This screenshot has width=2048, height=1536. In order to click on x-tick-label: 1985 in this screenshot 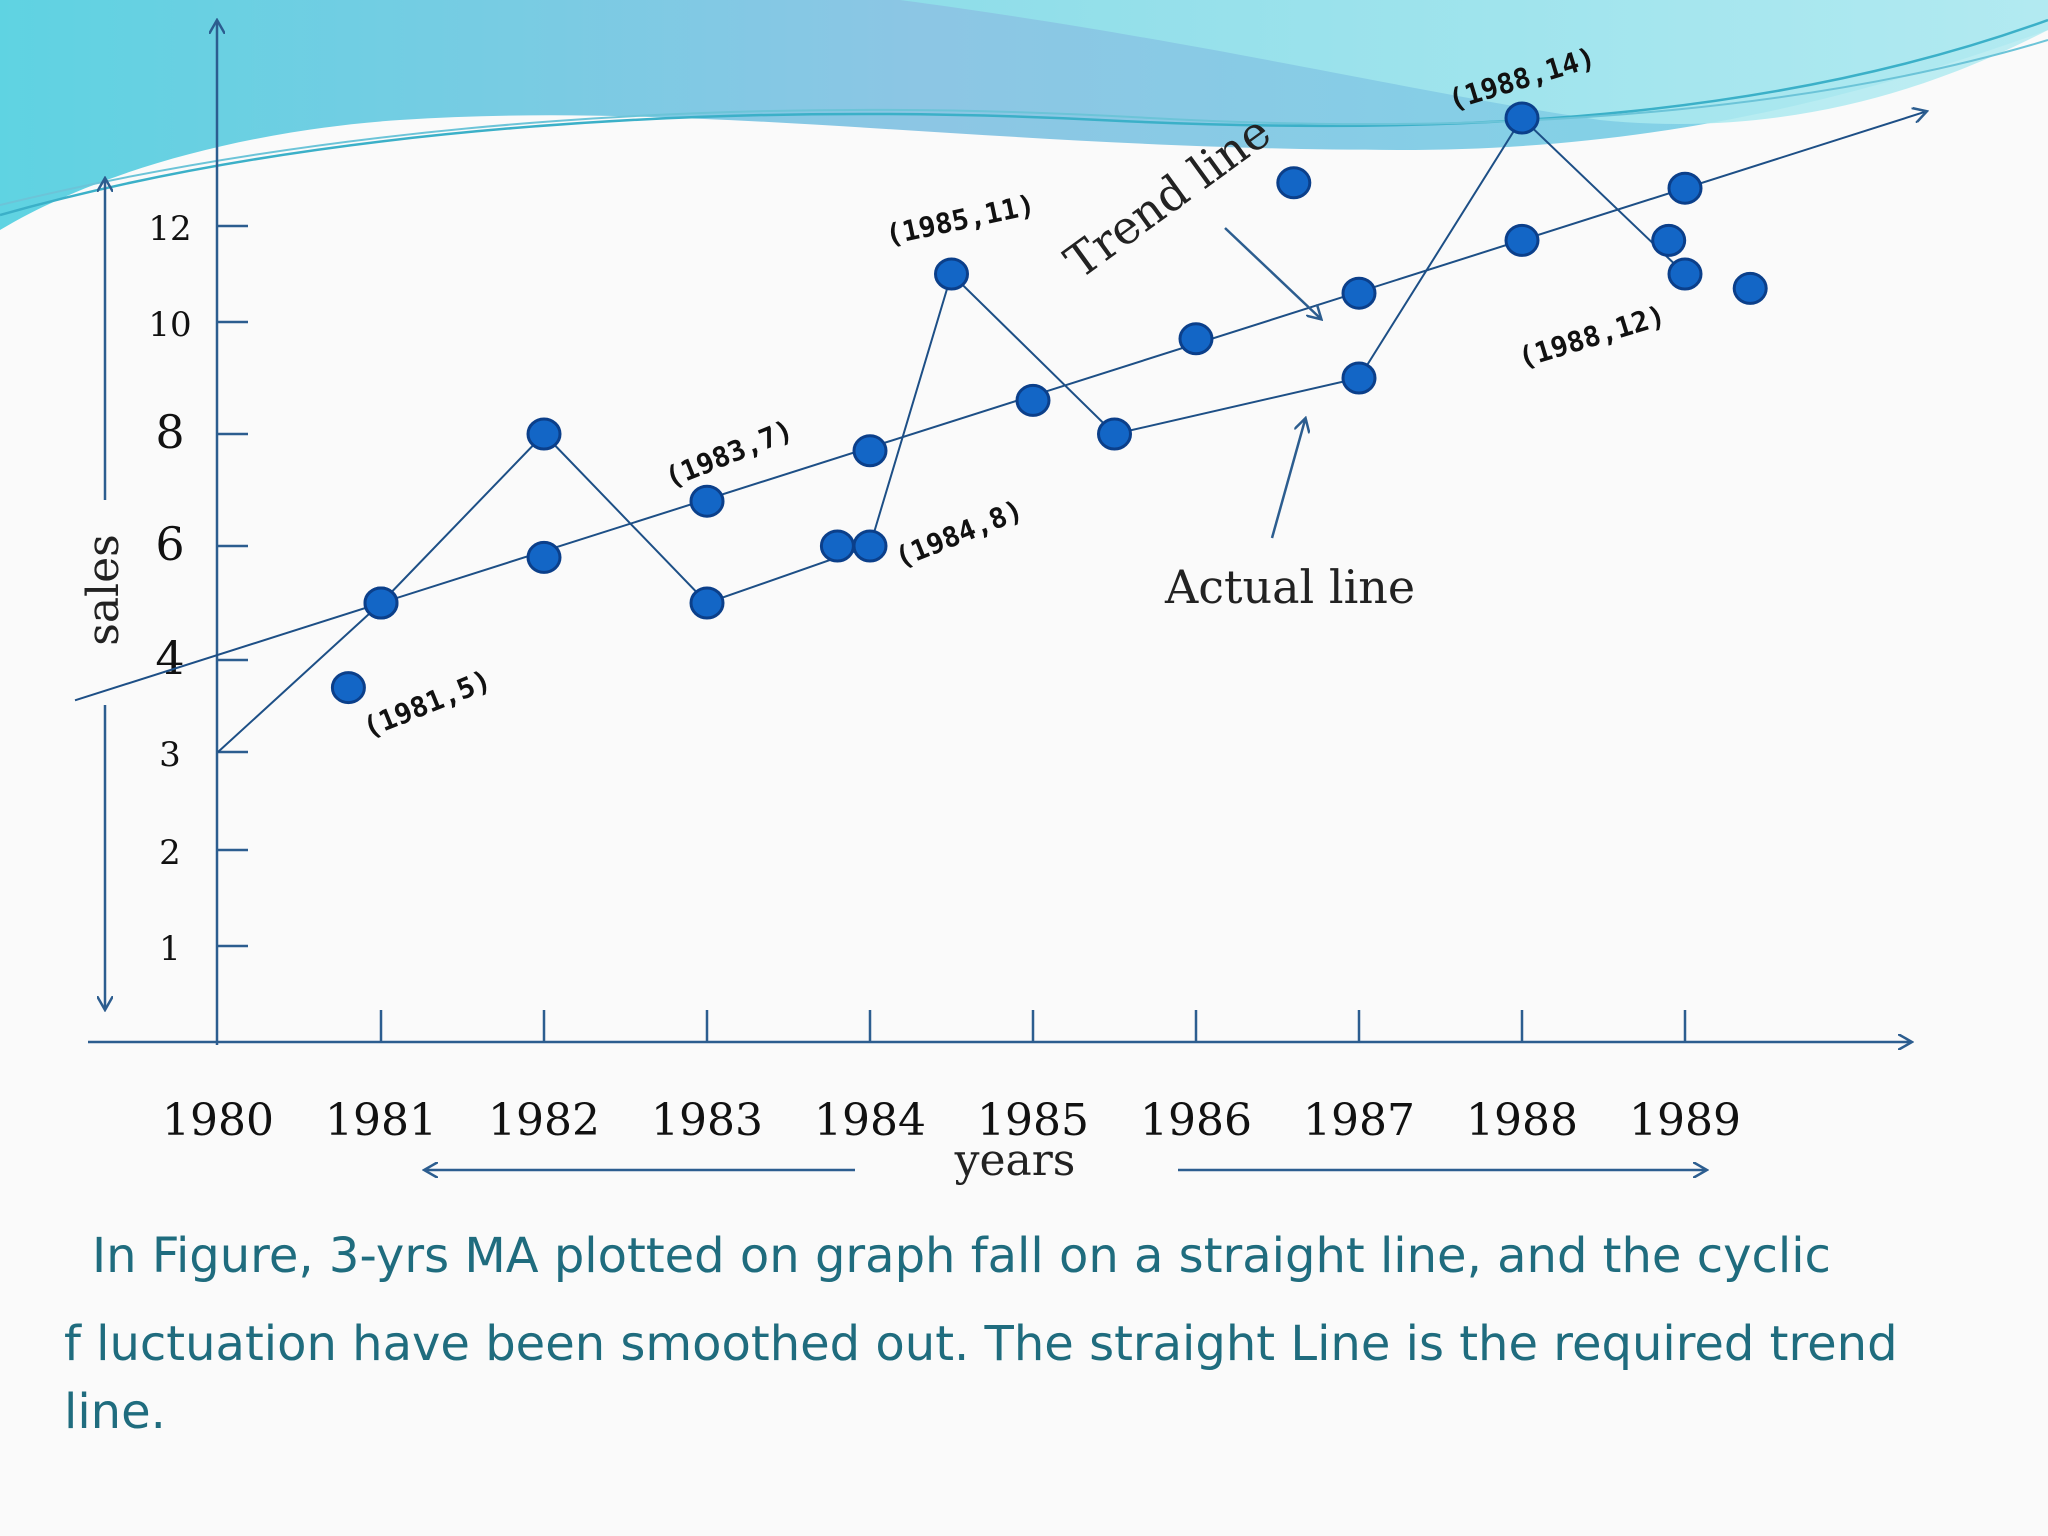, I will do `click(1033, 1120)`.